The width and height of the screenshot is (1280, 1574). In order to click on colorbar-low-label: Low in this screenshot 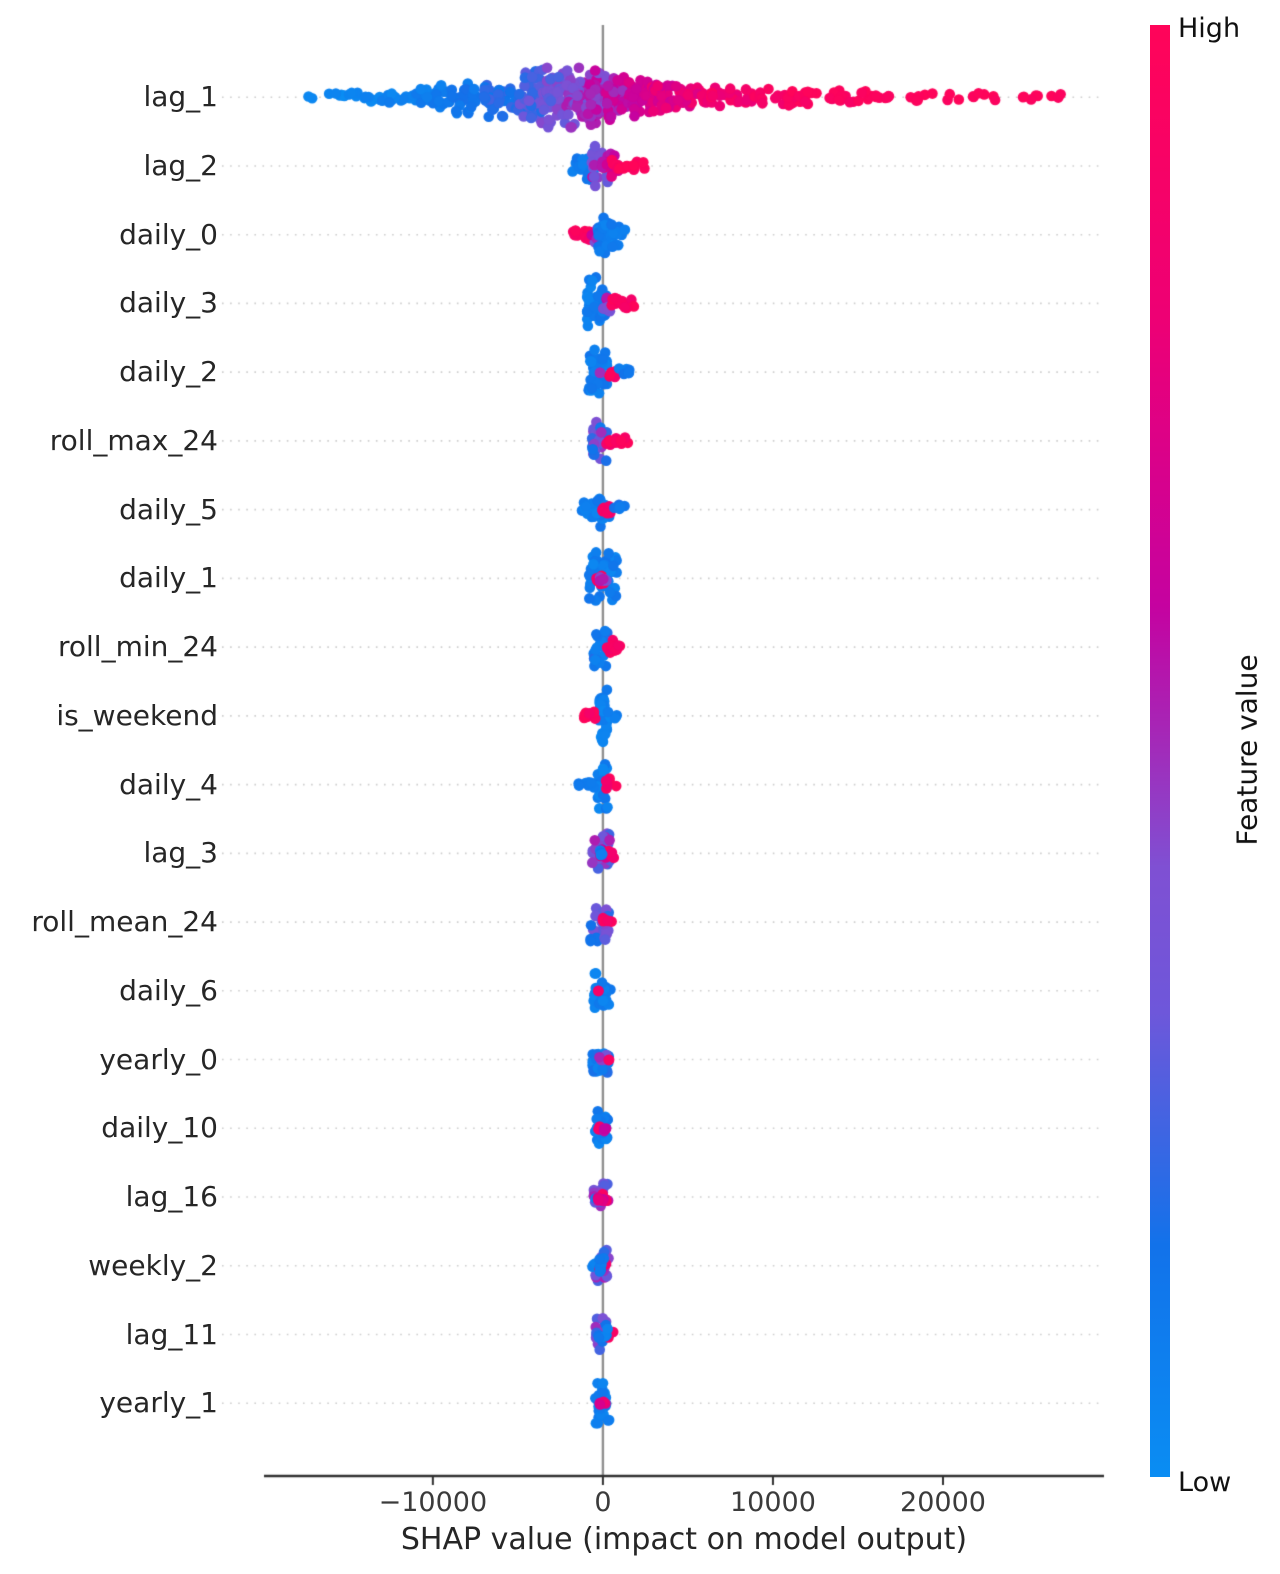, I will do `click(1205, 1482)`.